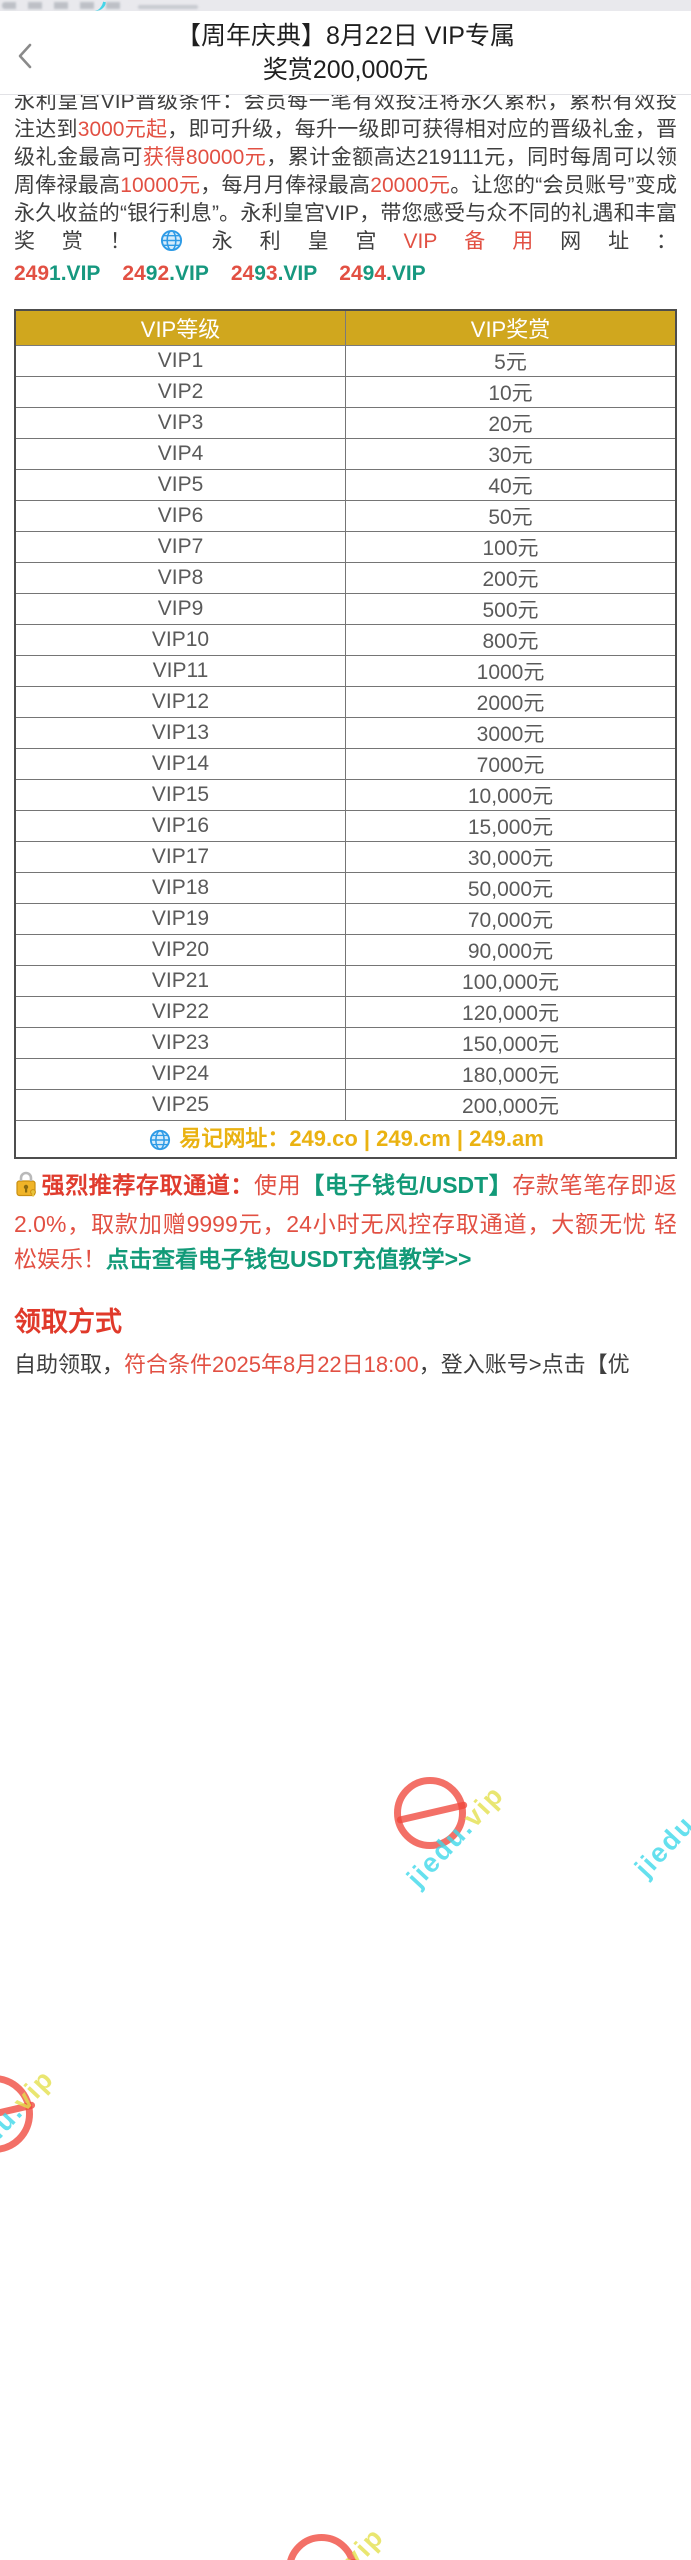 This screenshot has height=2560, width=691. I want to click on vip-table-row: VIP5 40元, so click(345, 485).